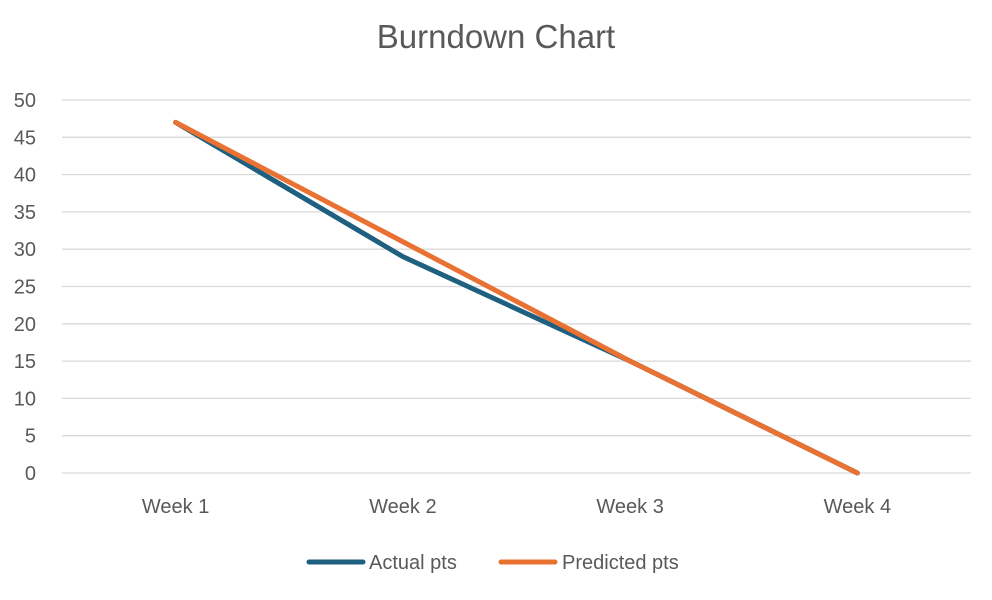 The width and height of the screenshot is (992, 600). Describe the element at coordinates (496, 36) in the screenshot. I see `chart-title: Burndown Chart` at that location.